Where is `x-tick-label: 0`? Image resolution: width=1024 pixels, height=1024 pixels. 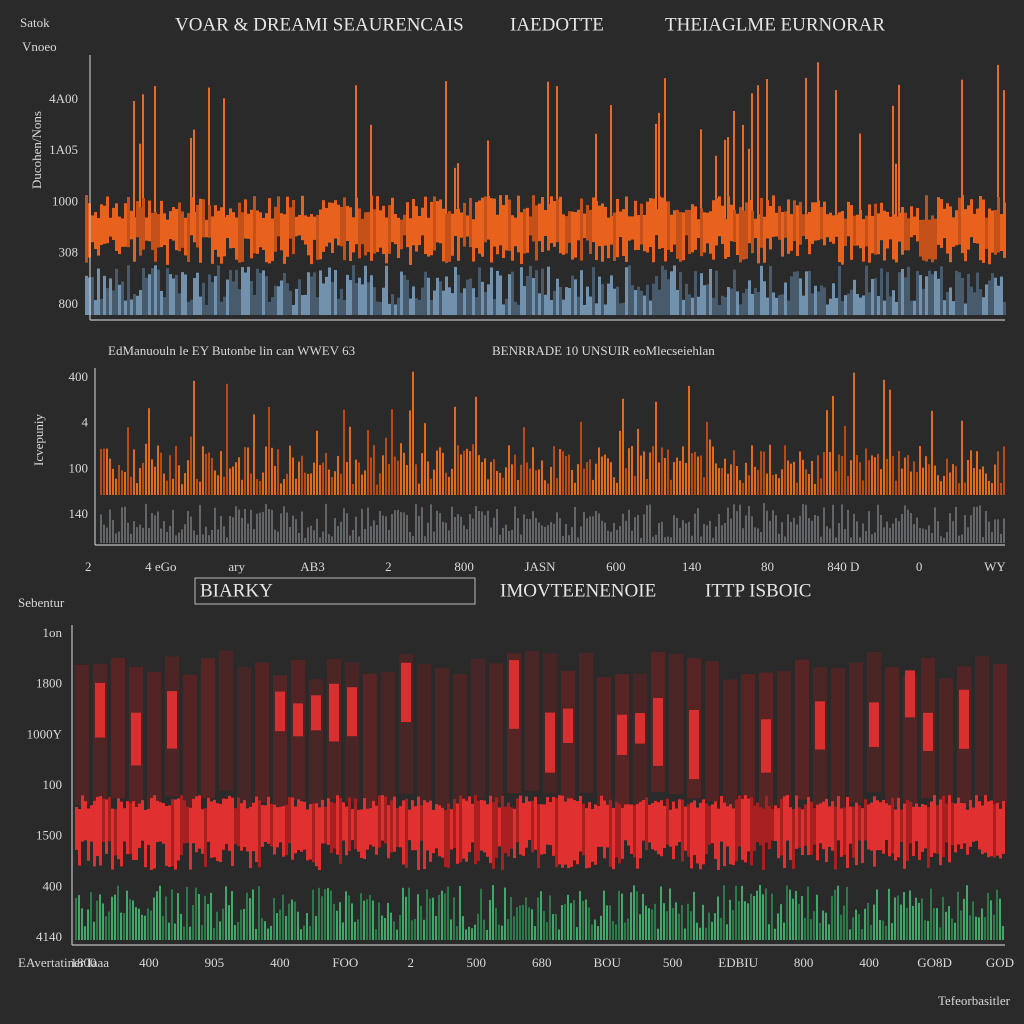 x-tick-label: 0 is located at coordinates (919, 566).